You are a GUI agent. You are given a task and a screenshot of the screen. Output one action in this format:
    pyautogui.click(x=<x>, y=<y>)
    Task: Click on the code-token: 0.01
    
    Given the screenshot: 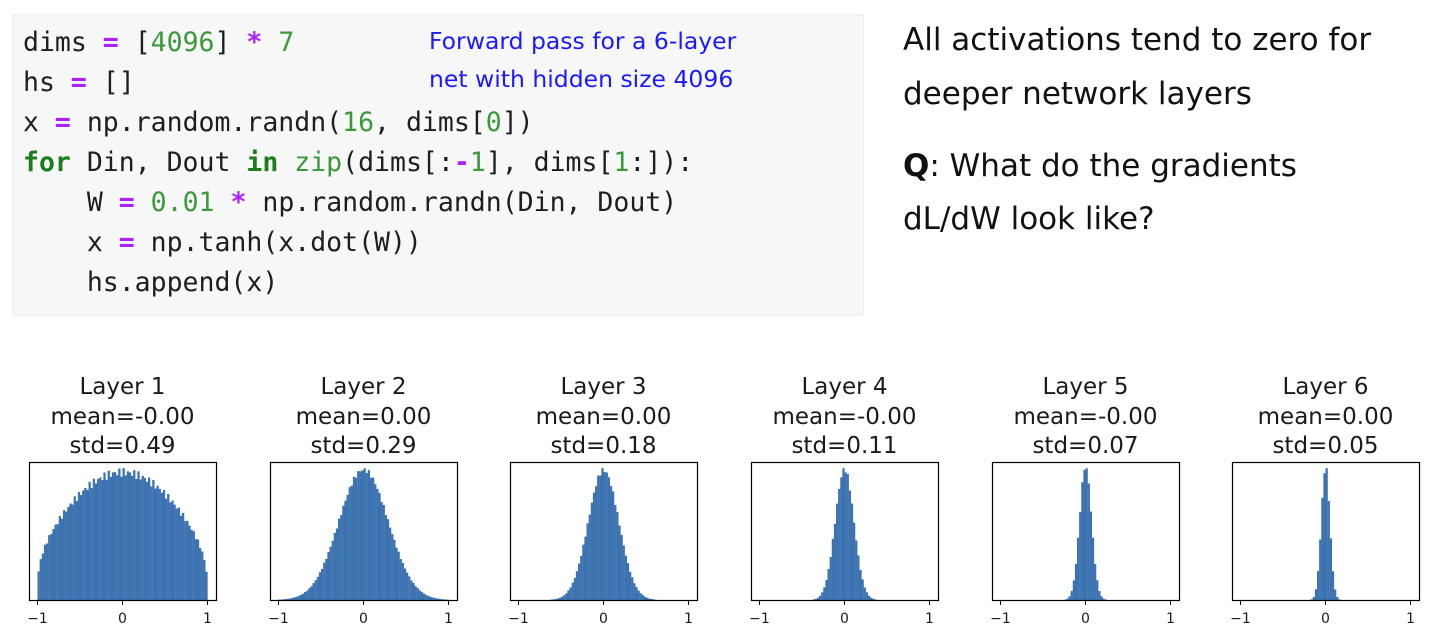 What is the action you would take?
    pyautogui.click(x=182, y=202)
    